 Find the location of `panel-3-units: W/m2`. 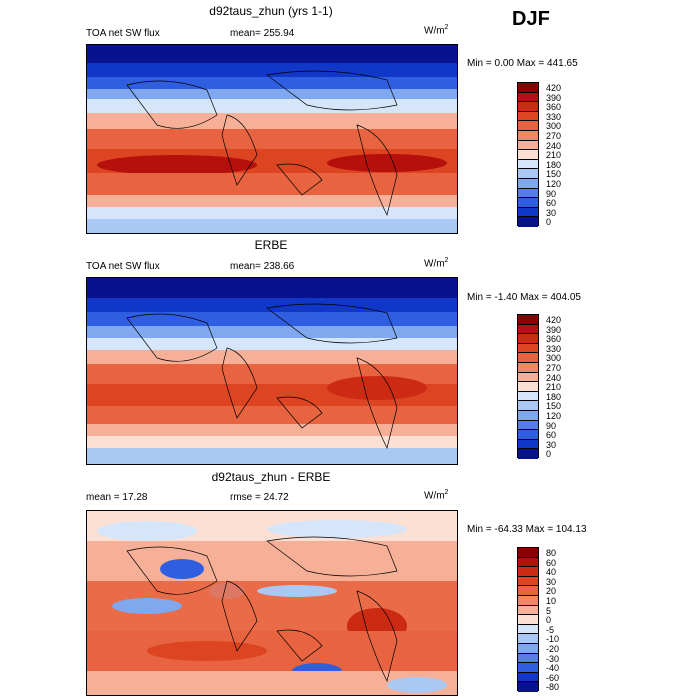

panel-3-units: W/m2 is located at coordinates (436, 495).